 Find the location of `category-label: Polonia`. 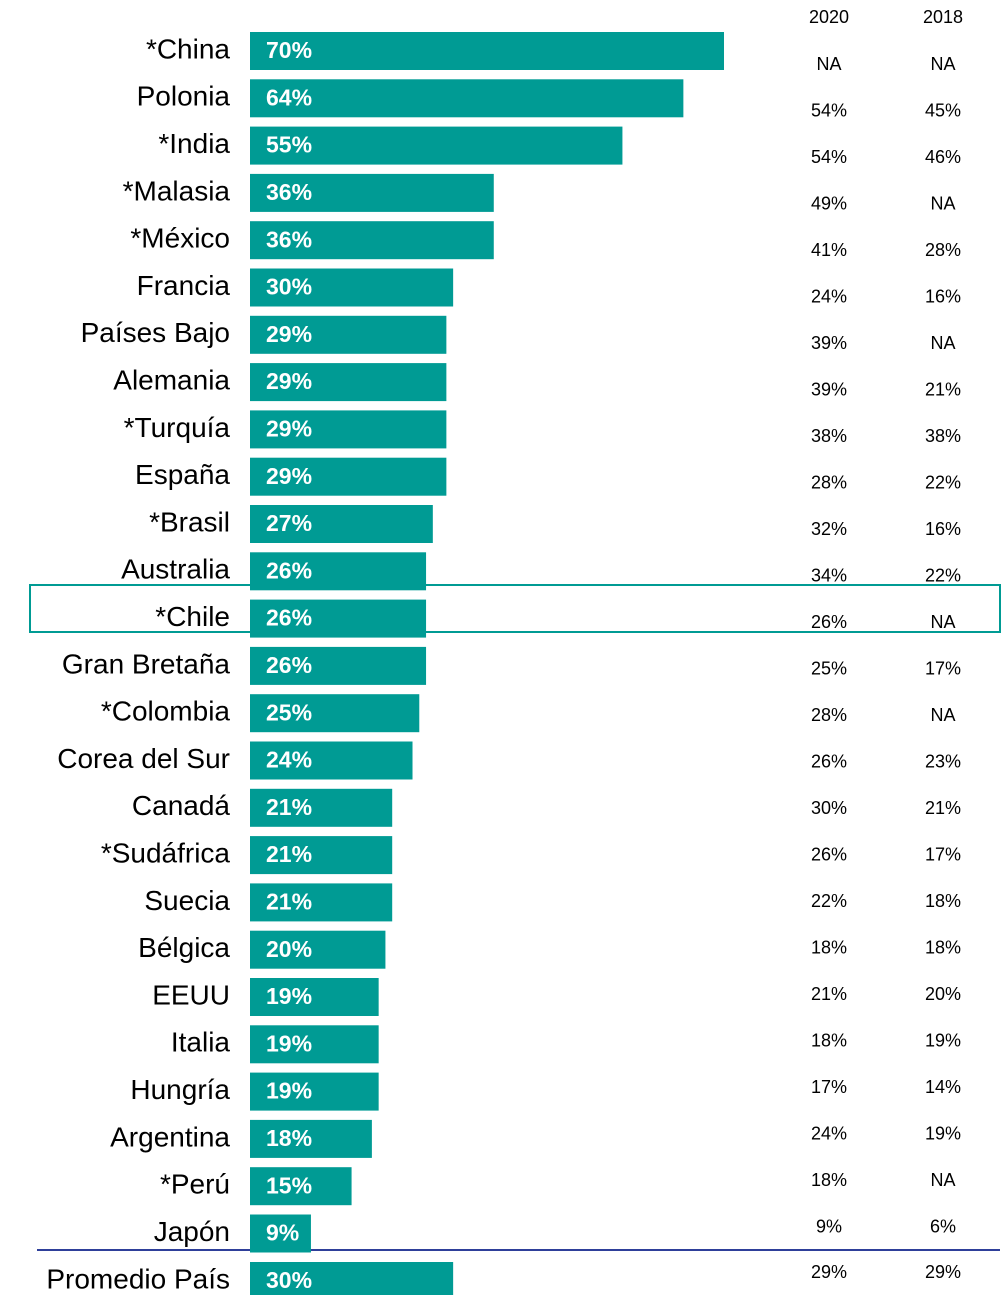

category-label: Polonia is located at coordinates (184, 96).